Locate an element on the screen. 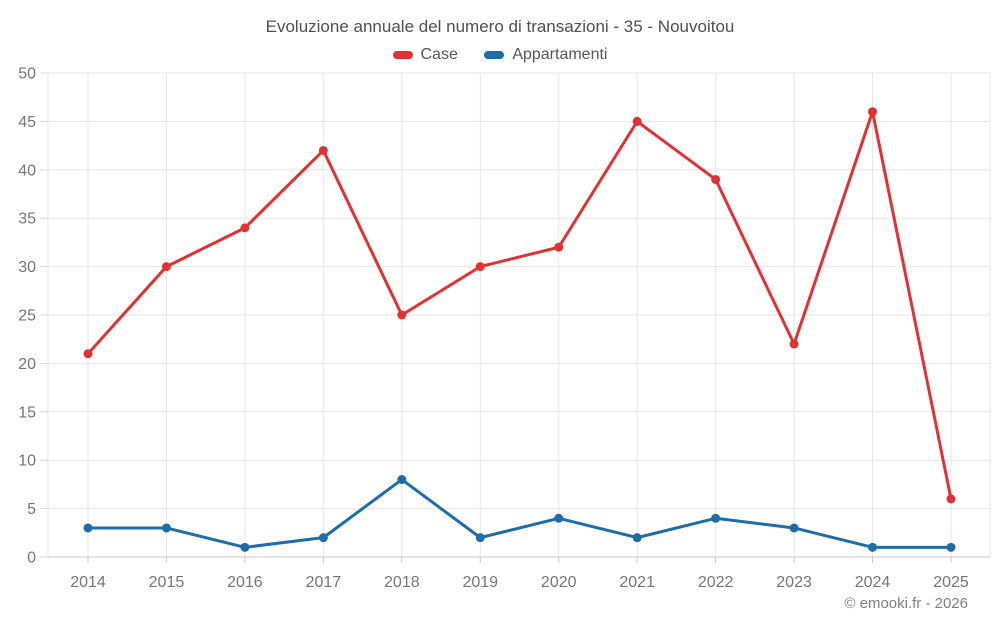  x-axis-tick-label: 2017 is located at coordinates (324, 582).